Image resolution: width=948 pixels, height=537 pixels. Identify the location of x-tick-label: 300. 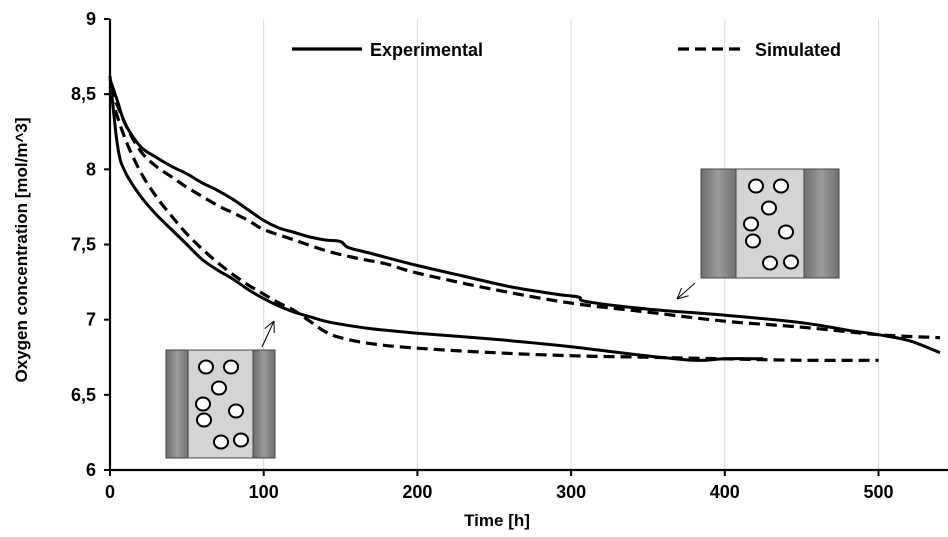
(571, 492).